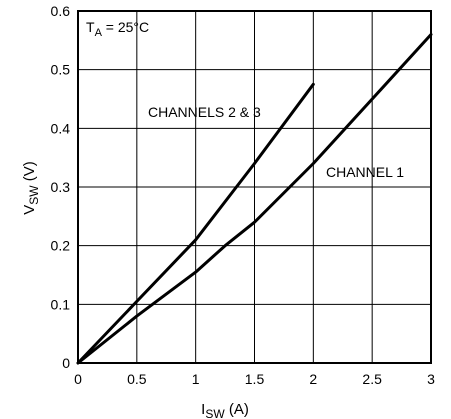  What do you see at coordinates (372, 379) in the screenshot?
I see `x-tick-label: 2.5` at bounding box center [372, 379].